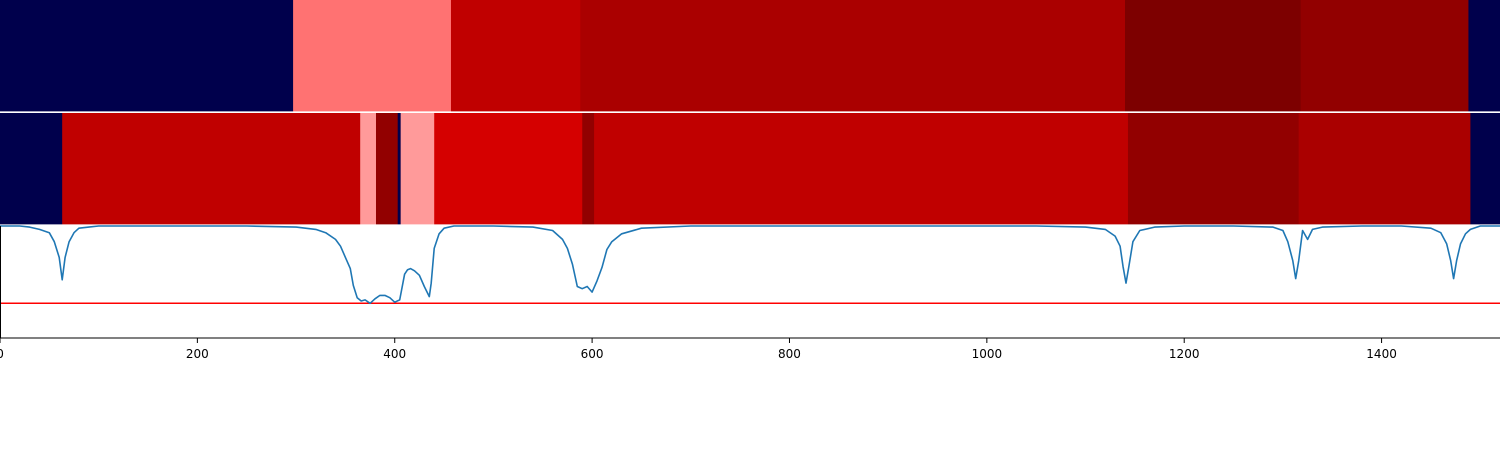  What do you see at coordinates (394, 354) in the screenshot?
I see `x-tick-label: 400` at bounding box center [394, 354].